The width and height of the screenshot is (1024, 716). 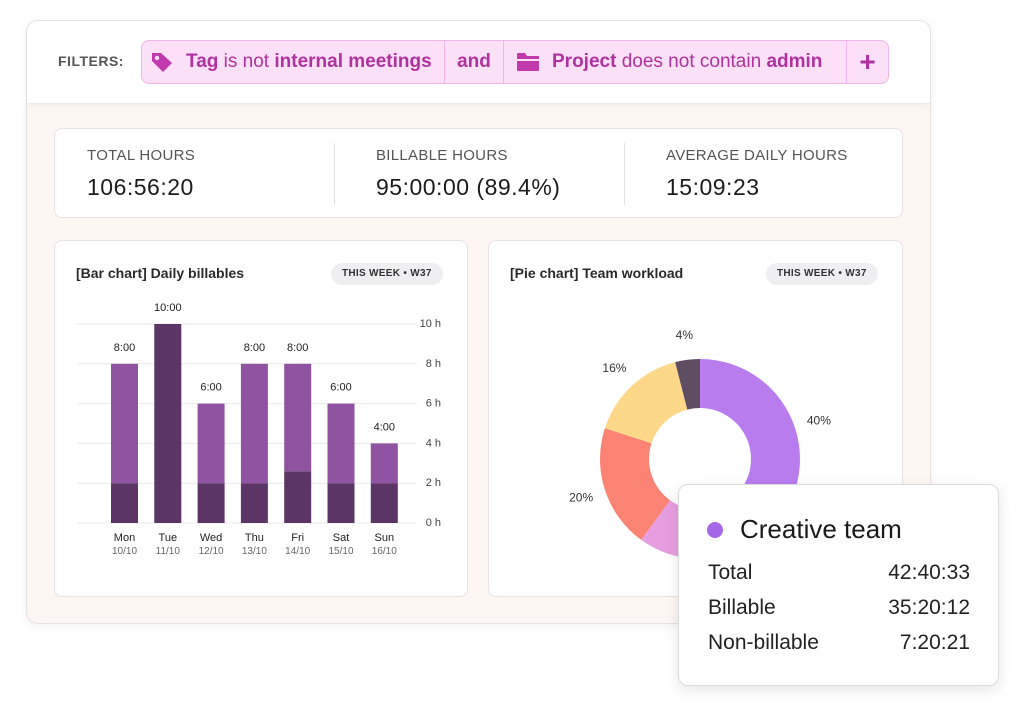 I want to click on conjunction-label: and, so click(x=474, y=61).